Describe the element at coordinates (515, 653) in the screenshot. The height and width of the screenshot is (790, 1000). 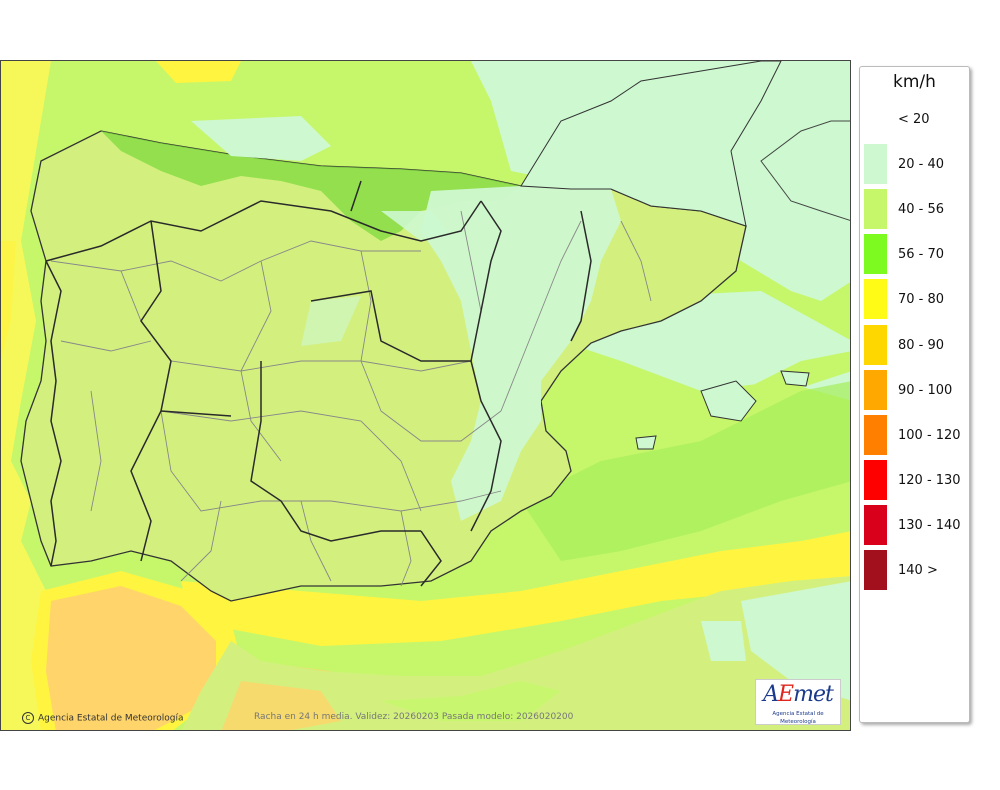
I see `north-africa` at that location.